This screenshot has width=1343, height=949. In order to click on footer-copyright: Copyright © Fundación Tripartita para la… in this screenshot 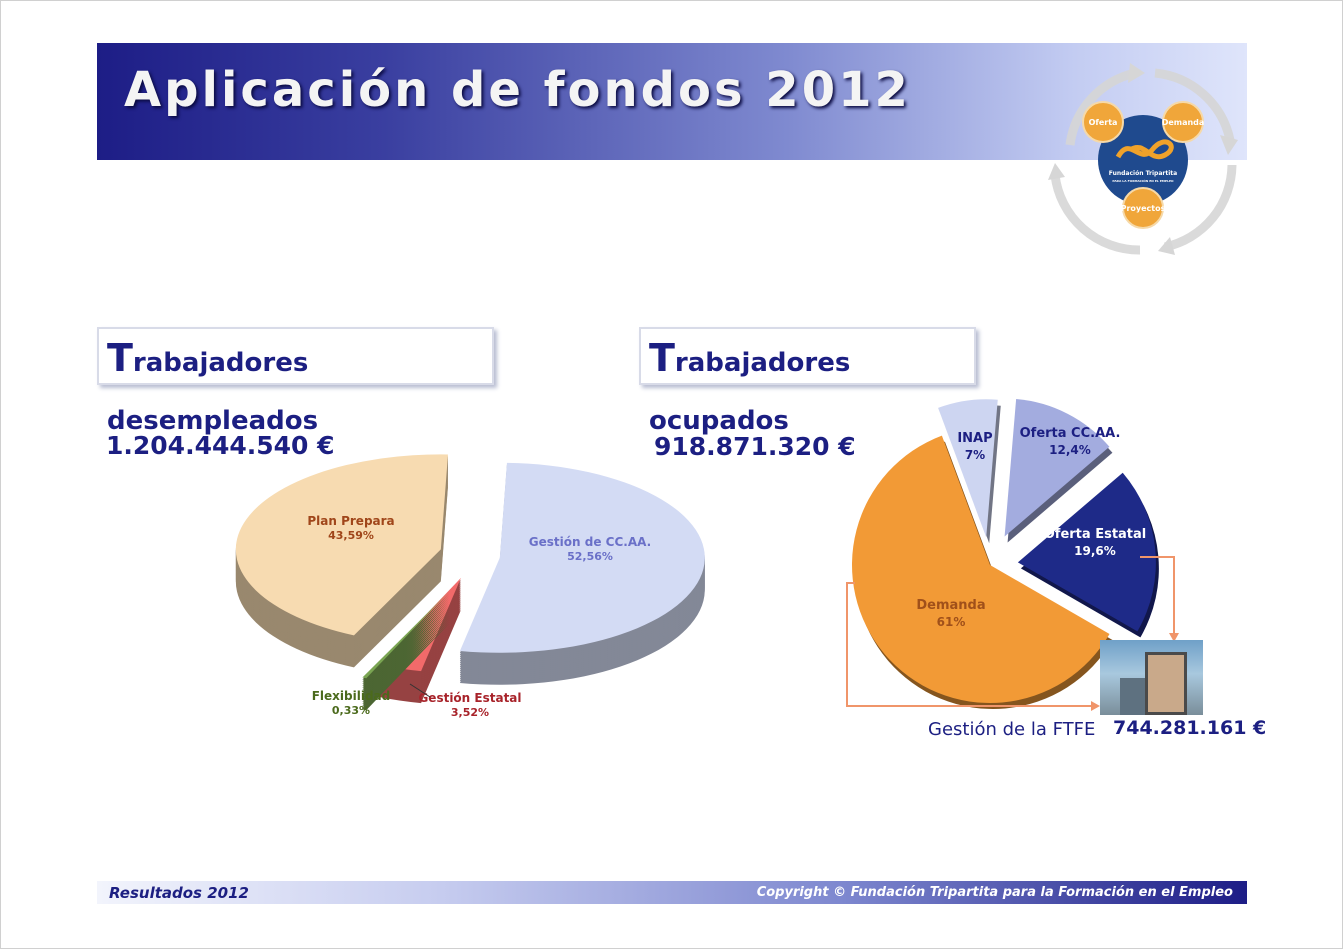, I will do `click(994, 892)`.